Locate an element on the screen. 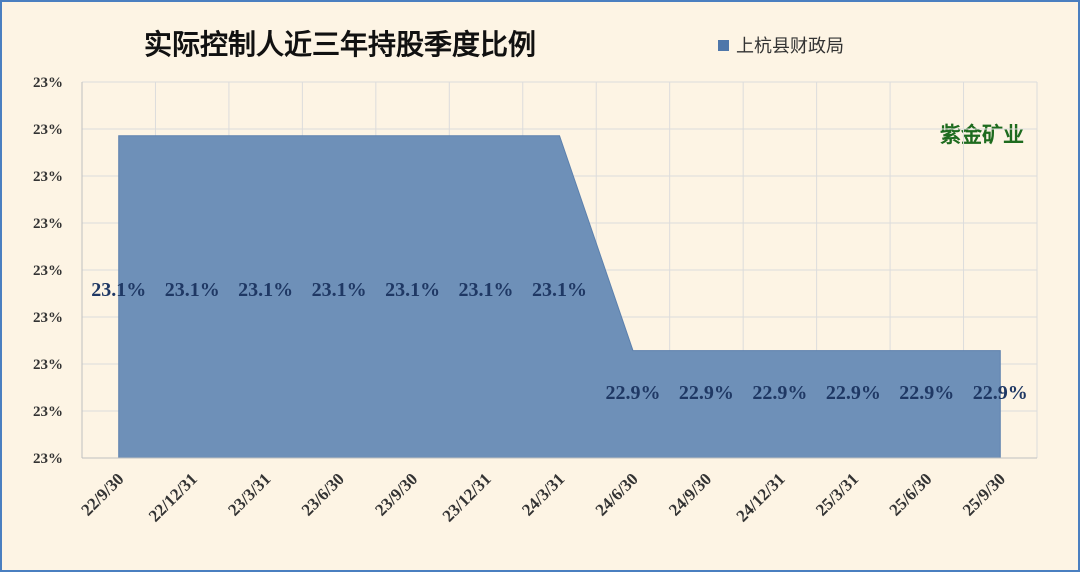  chart-title: 实际控制人近三年持股季度比例 is located at coordinates (340, 44).